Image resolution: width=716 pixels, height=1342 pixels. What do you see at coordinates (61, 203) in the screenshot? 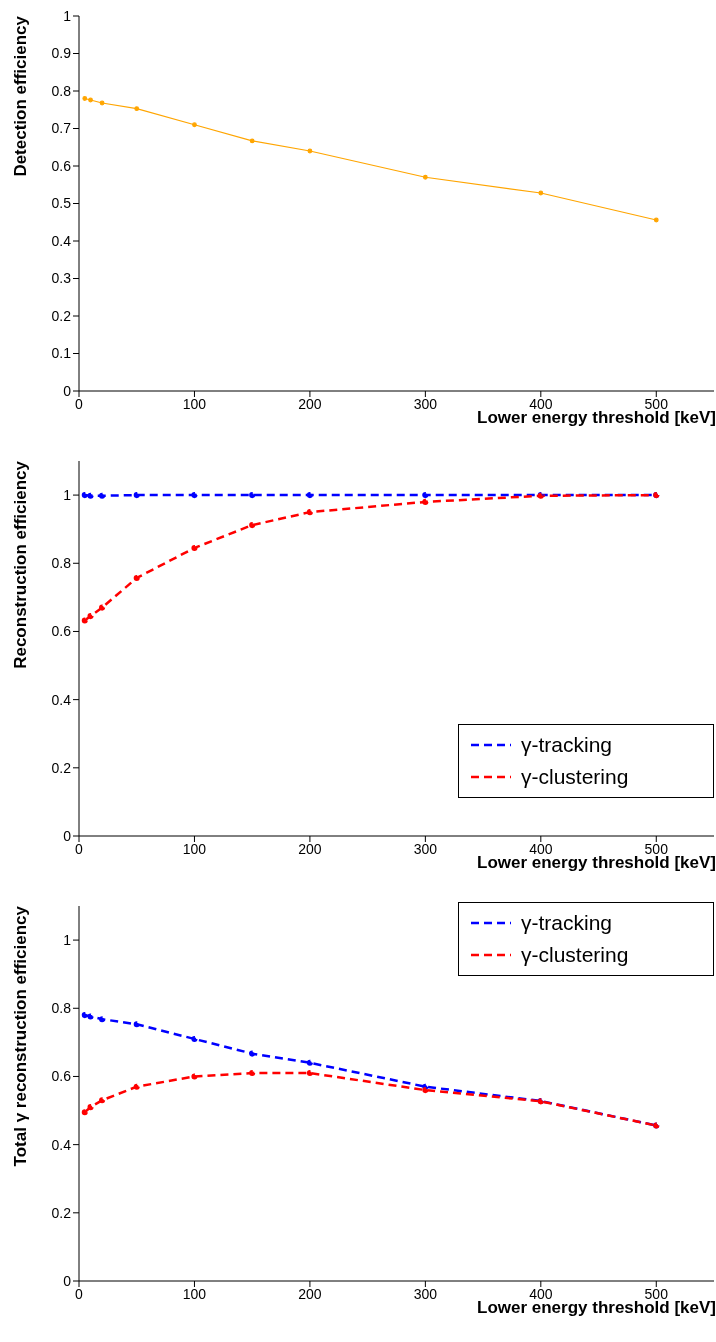
I see `y-tick-label: 0.5` at bounding box center [61, 203].